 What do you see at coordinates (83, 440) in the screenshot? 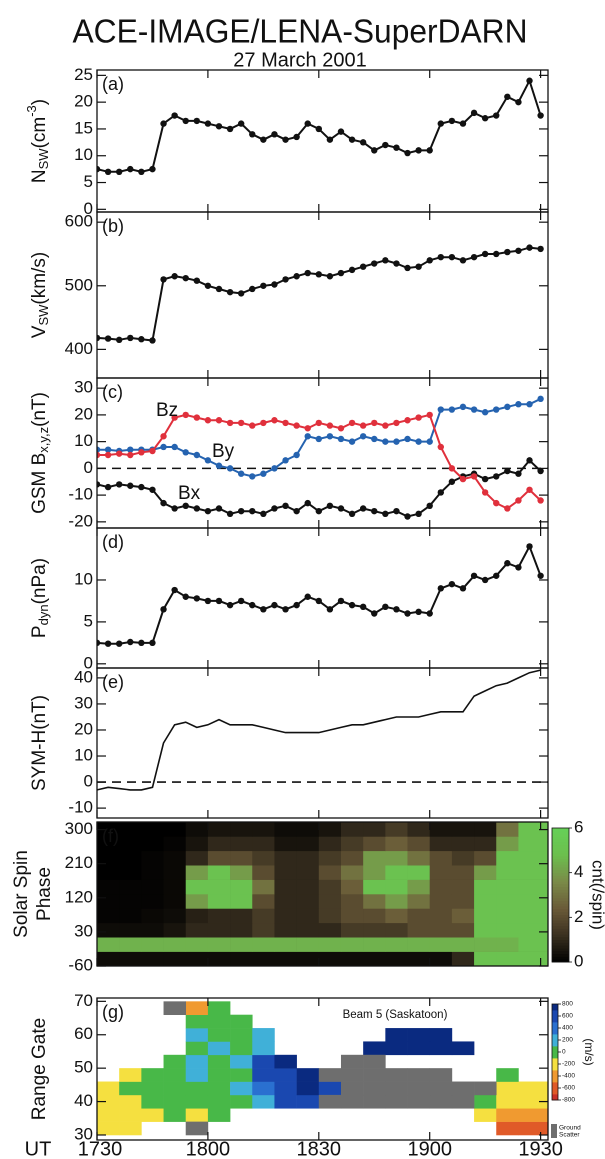
I see `y-tick-label: 10` at bounding box center [83, 440].